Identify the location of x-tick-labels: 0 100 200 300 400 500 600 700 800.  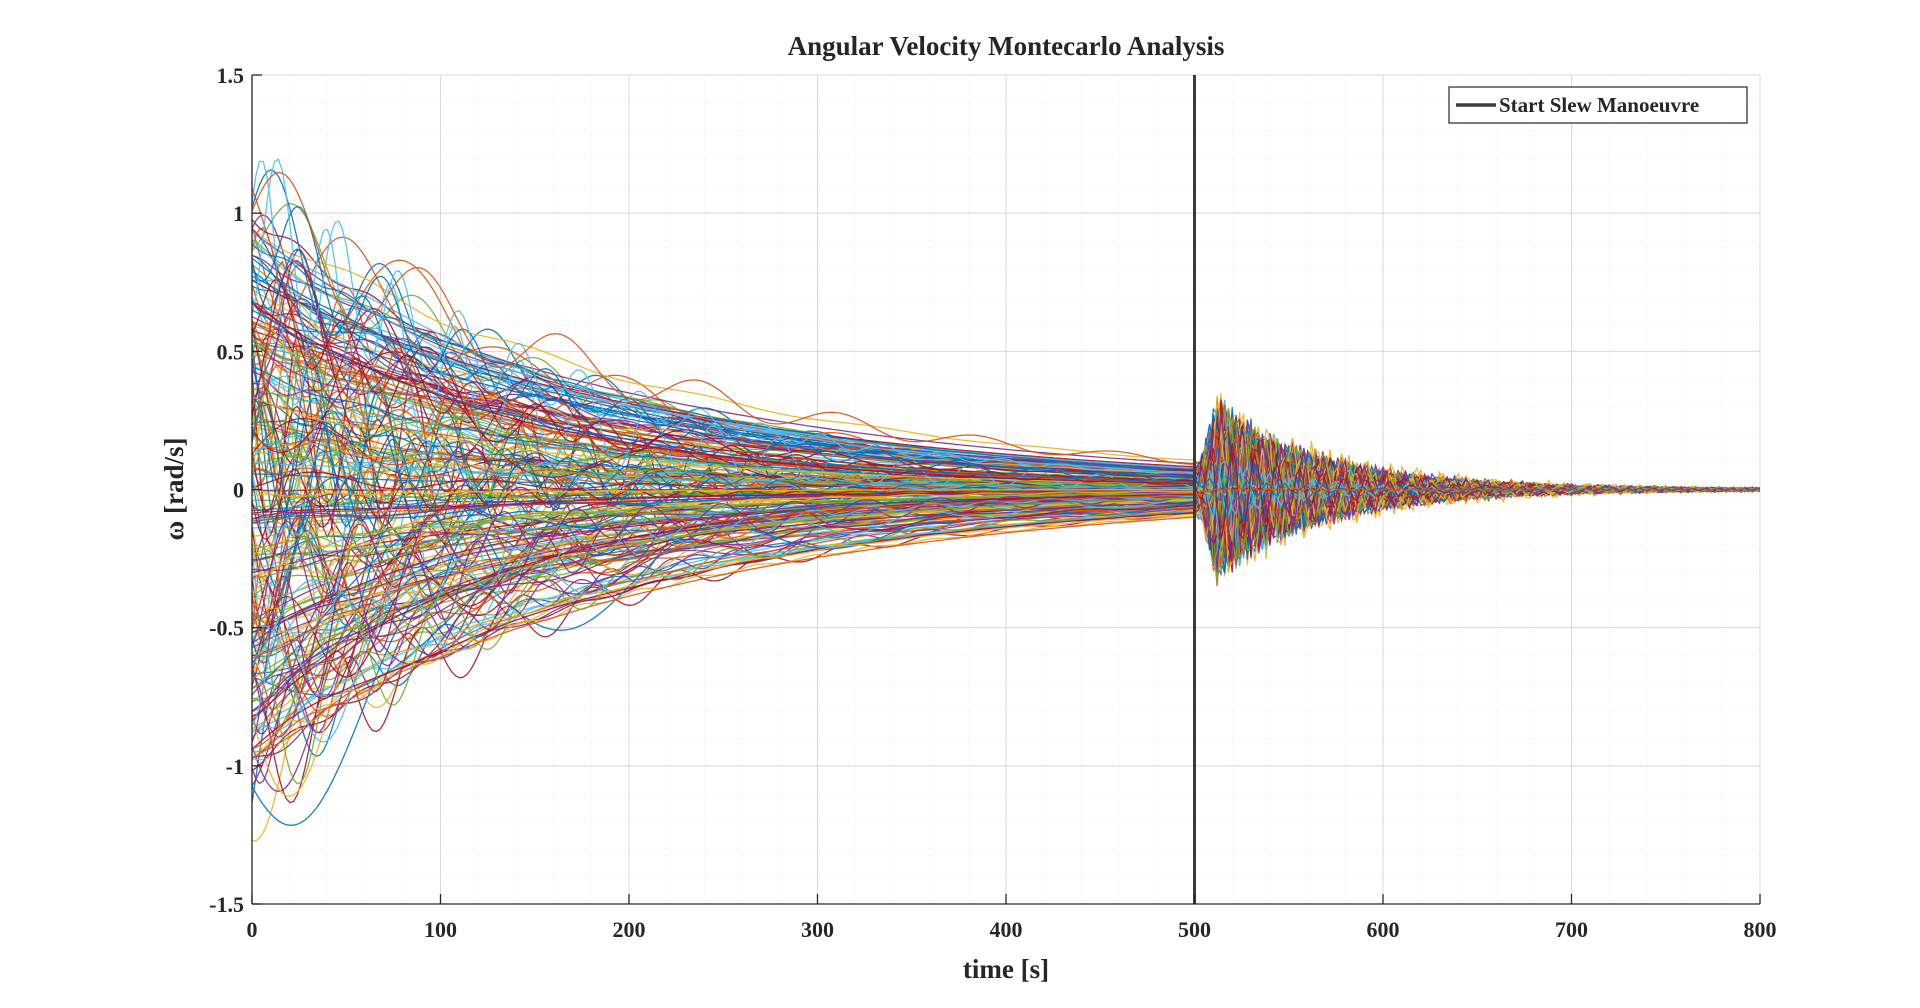
(1012, 929).